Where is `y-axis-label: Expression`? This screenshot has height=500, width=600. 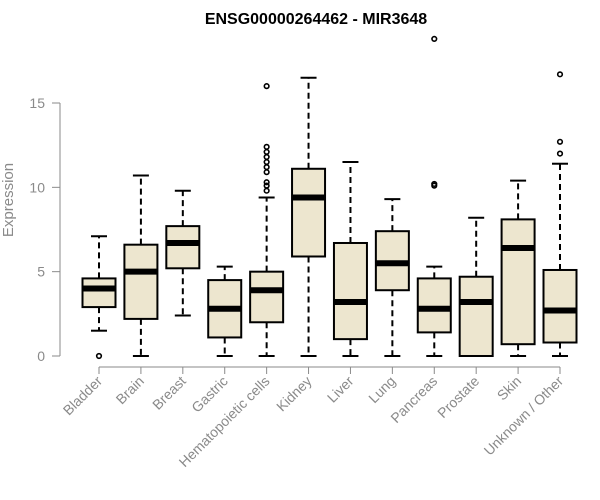
y-axis-label: Expression is located at coordinates (8, 200).